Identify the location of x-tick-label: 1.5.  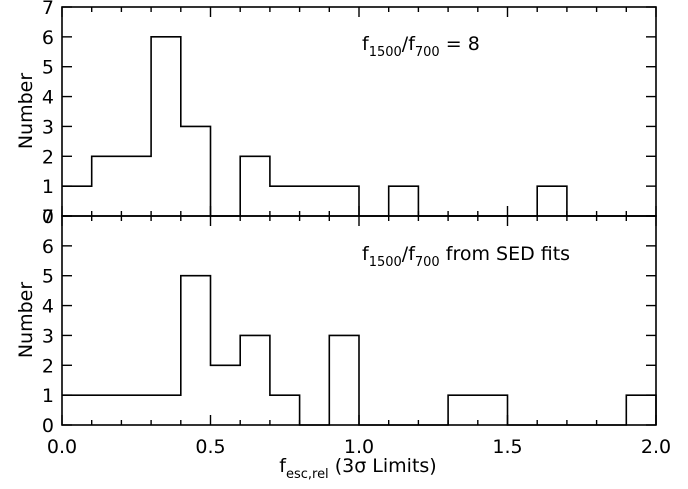
(507, 447).